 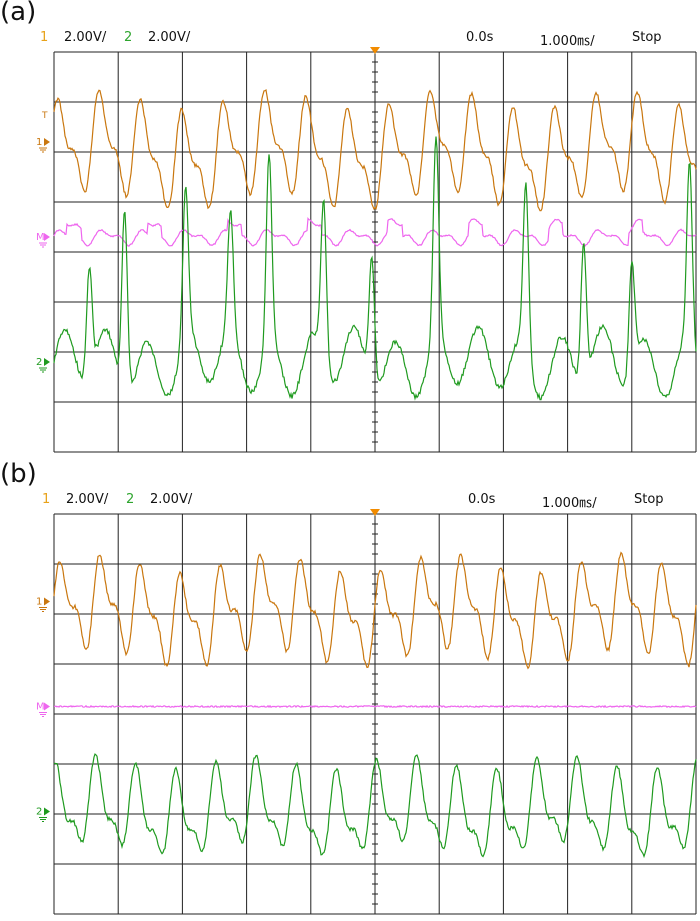 What do you see at coordinates (375, 806) in the screenshot?
I see `ch2-trace` at bounding box center [375, 806].